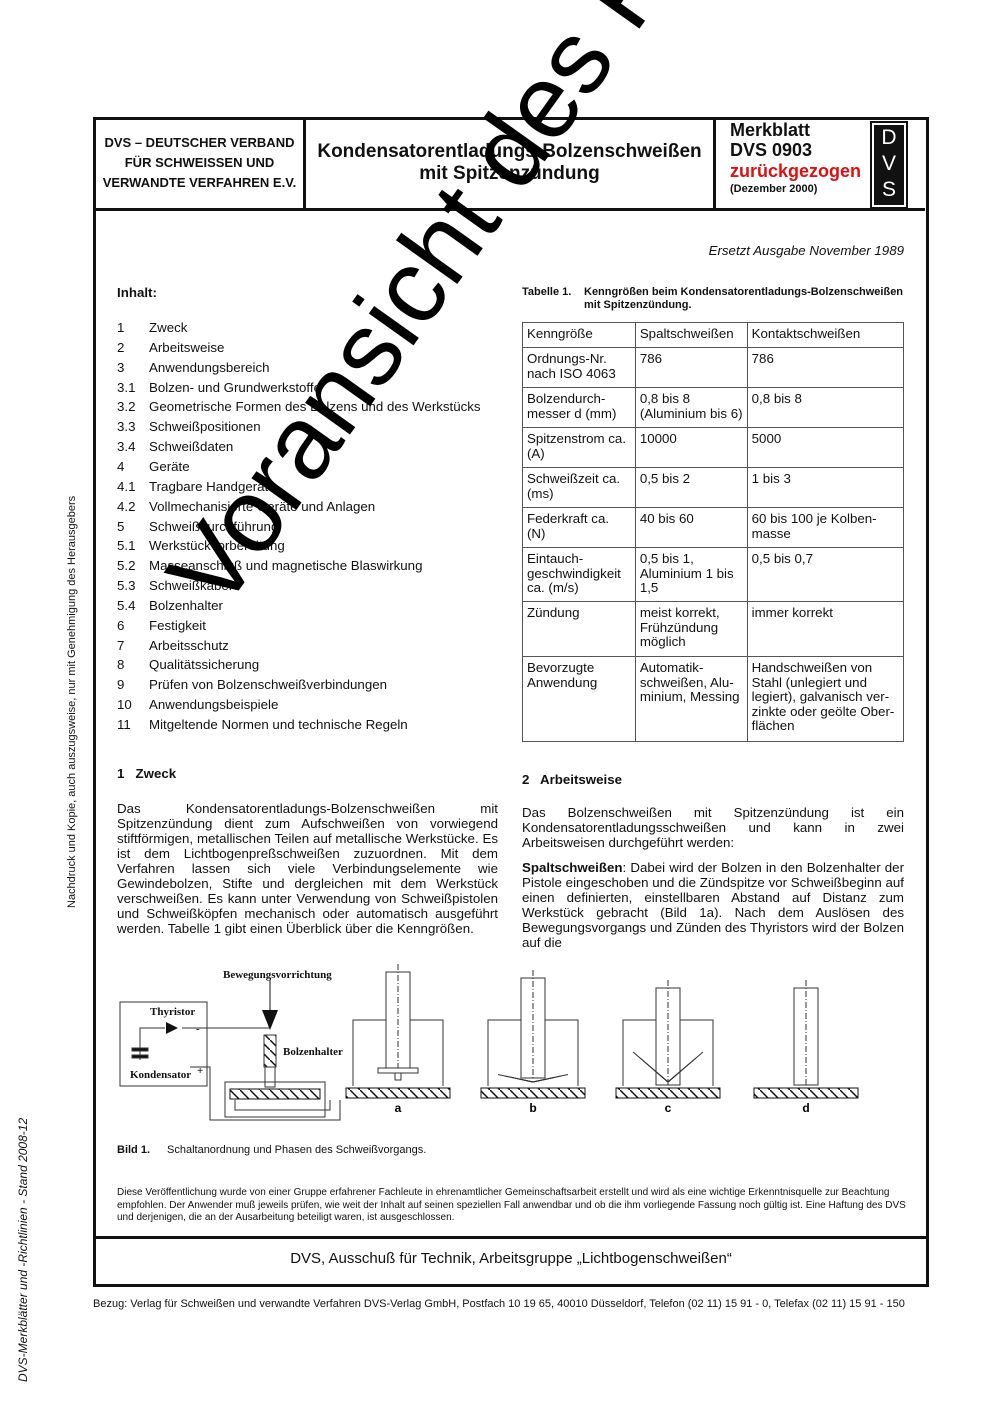 The image size is (1000, 1415). I want to click on toc-label: Anwendungsbereich, so click(209, 367).